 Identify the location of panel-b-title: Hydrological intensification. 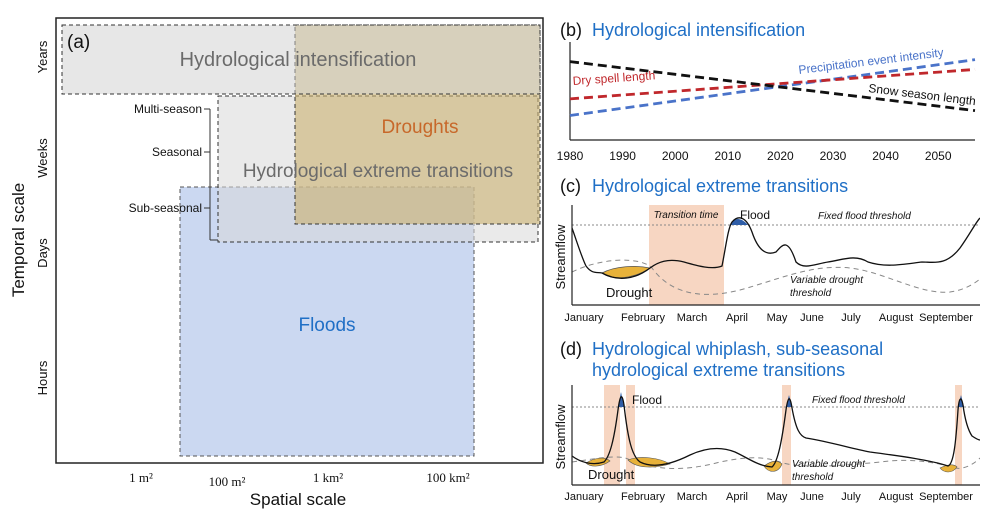
(698, 30).